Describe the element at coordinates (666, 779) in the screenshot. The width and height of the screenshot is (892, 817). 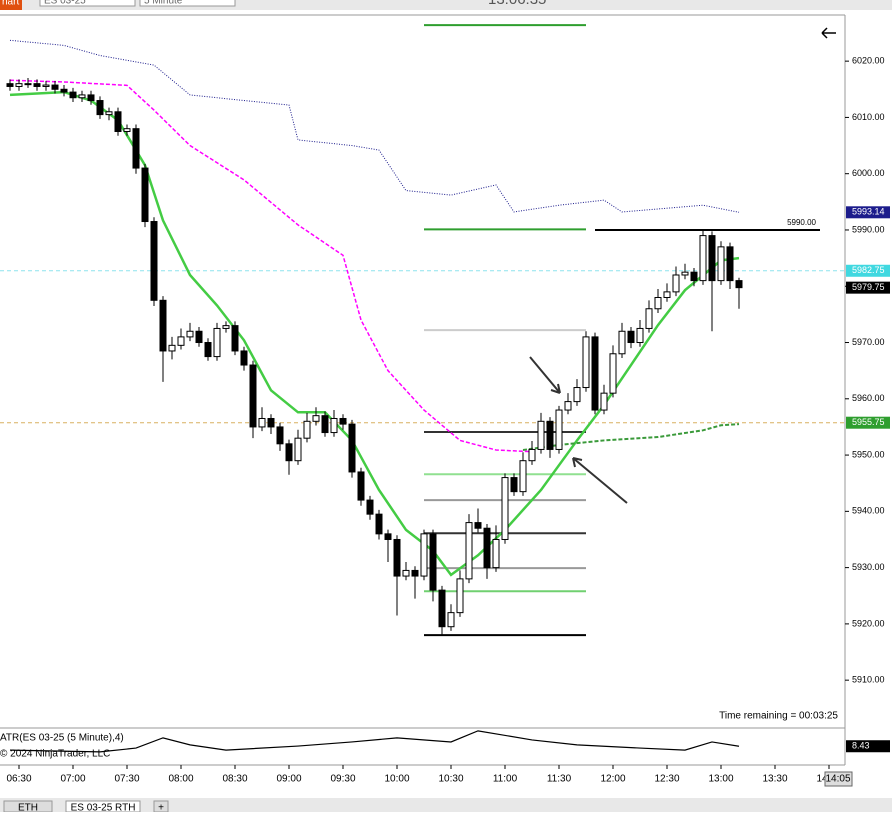
I see `x-tick-label: 12:30` at that location.